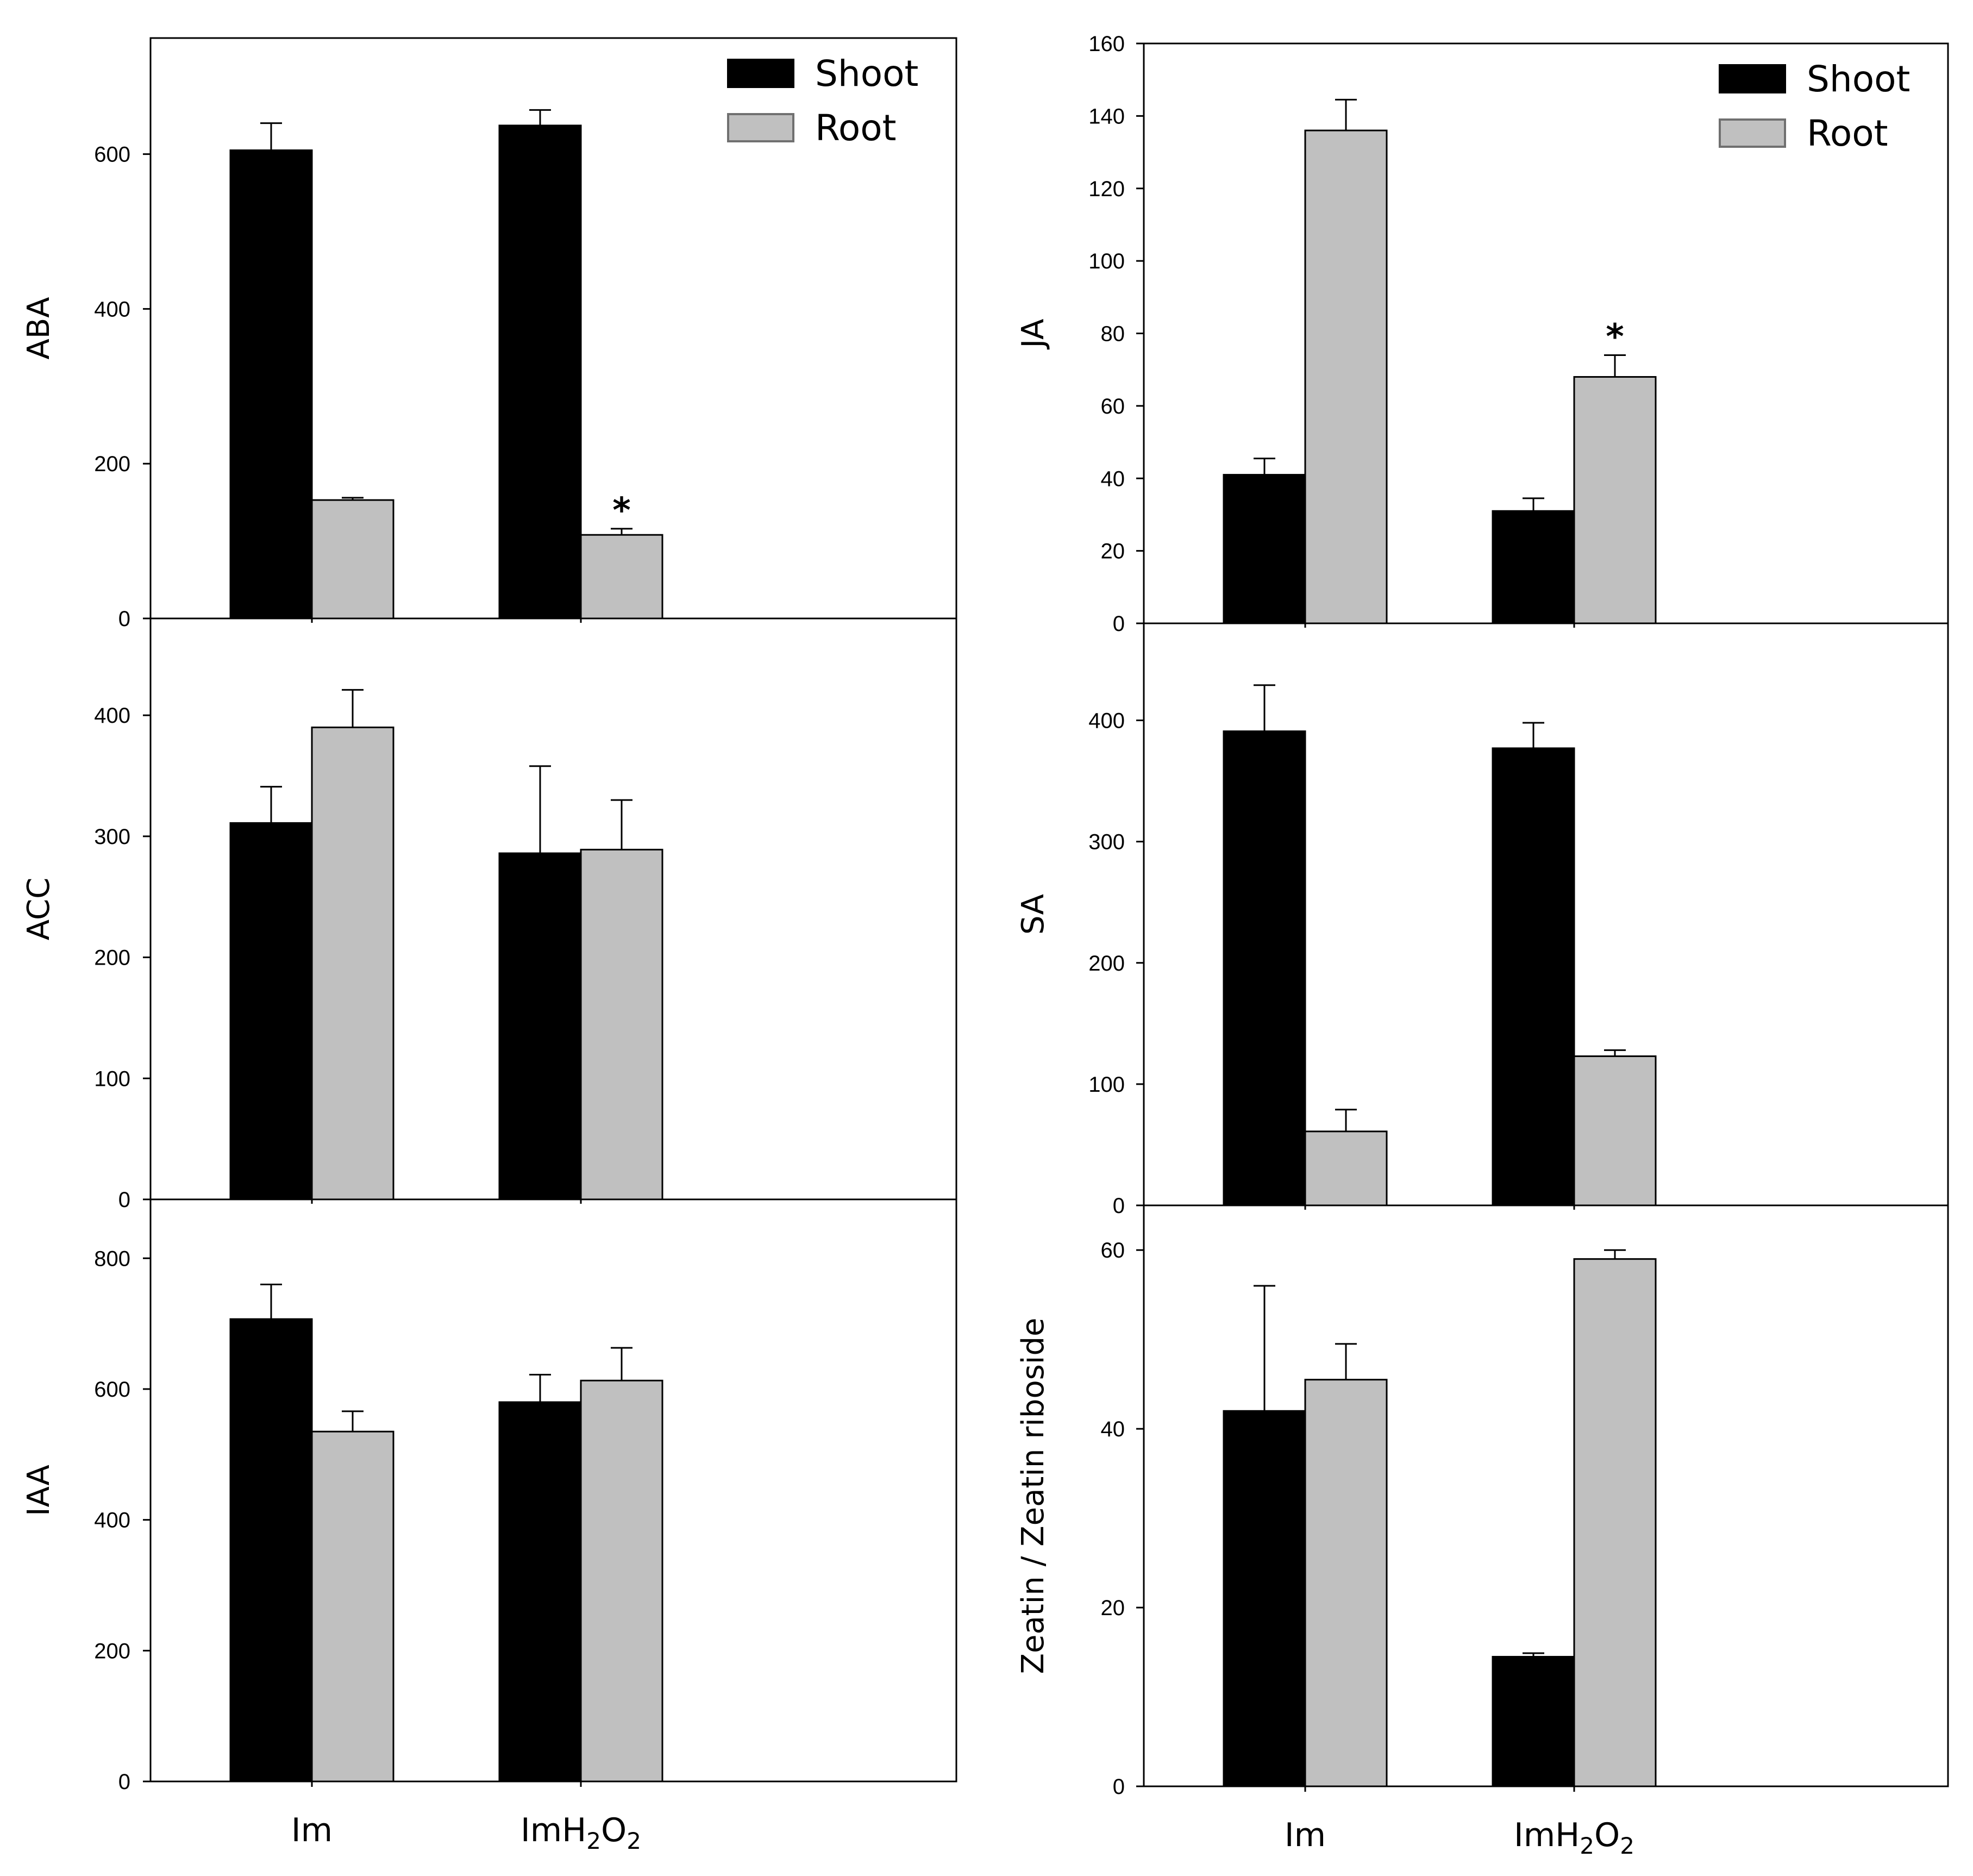 This screenshot has height=1876, width=1973. Describe the element at coordinates (1106, 44) in the screenshot. I see `y-tick-label: 160` at that location.